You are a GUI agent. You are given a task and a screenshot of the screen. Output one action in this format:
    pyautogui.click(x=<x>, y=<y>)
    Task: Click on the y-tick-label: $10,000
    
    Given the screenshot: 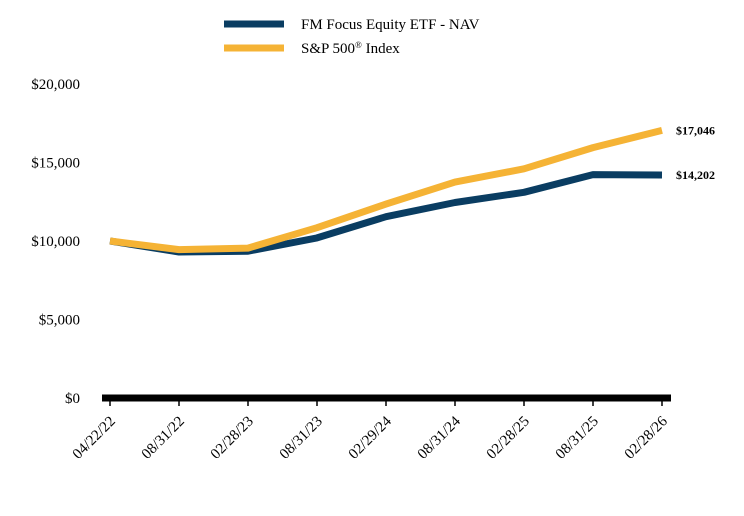 What is the action you would take?
    pyautogui.click(x=55, y=242)
    